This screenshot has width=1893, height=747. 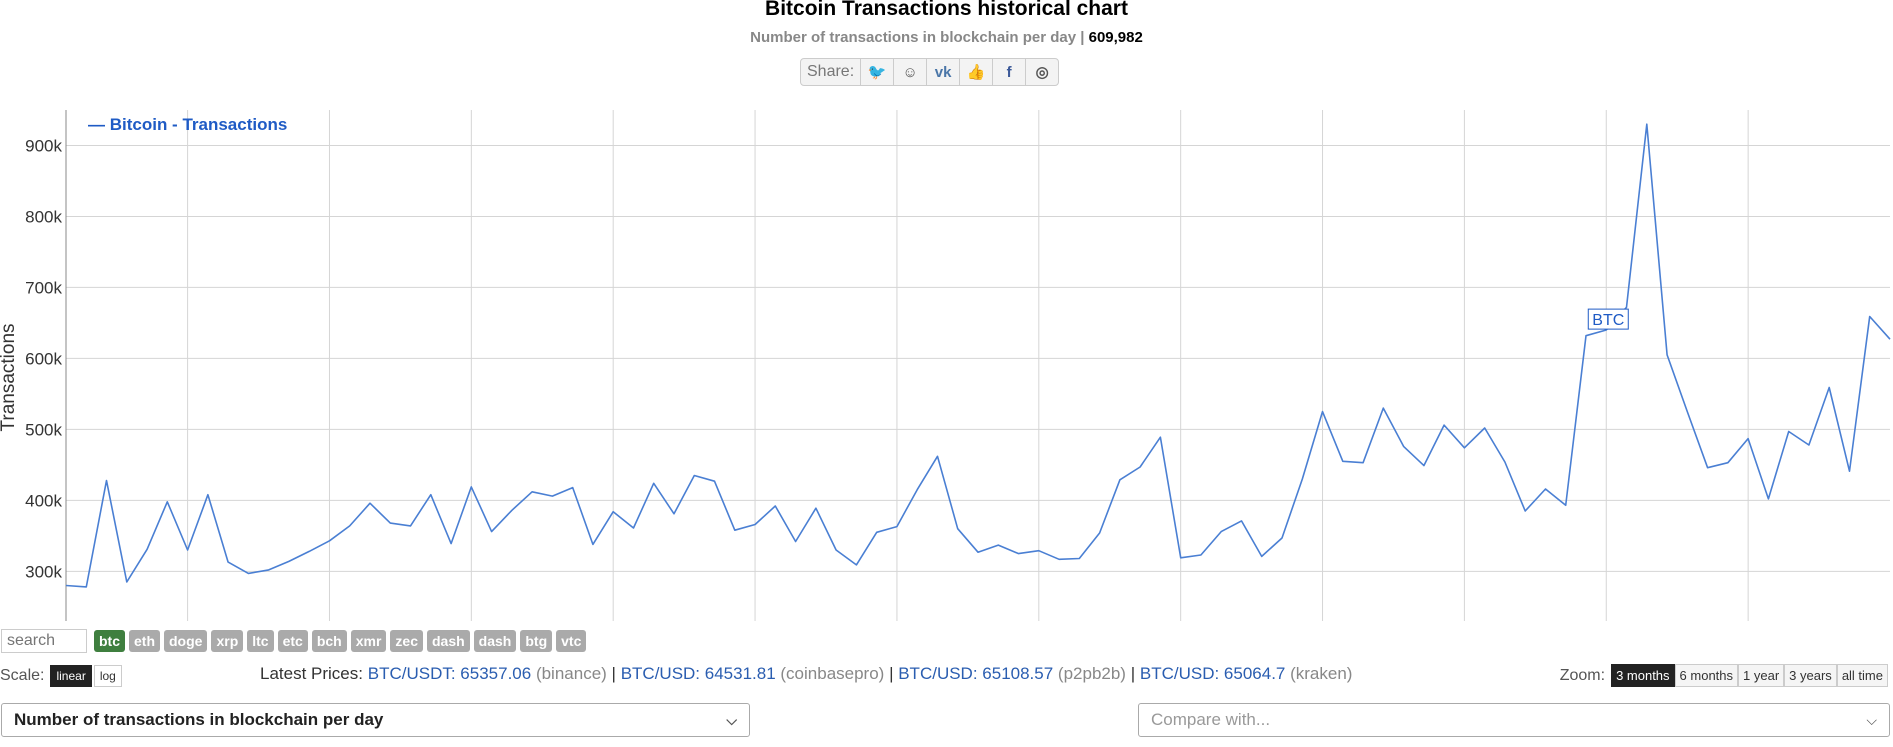 I want to click on annotation-box, so click(x=1608, y=319).